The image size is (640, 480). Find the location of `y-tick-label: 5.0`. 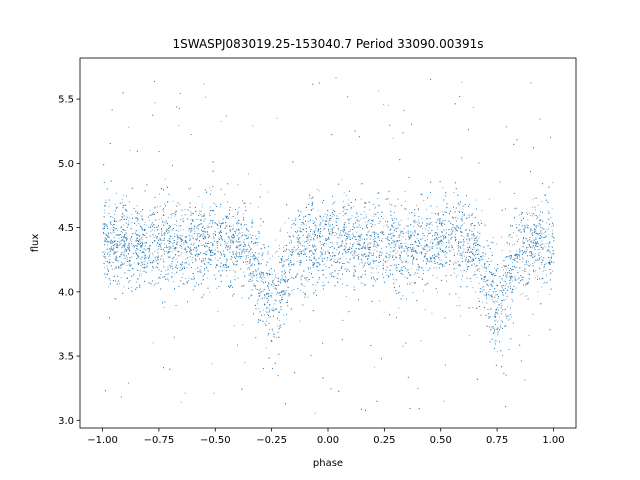

y-tick-label: 5.0 is located at coordinates (66, 164).